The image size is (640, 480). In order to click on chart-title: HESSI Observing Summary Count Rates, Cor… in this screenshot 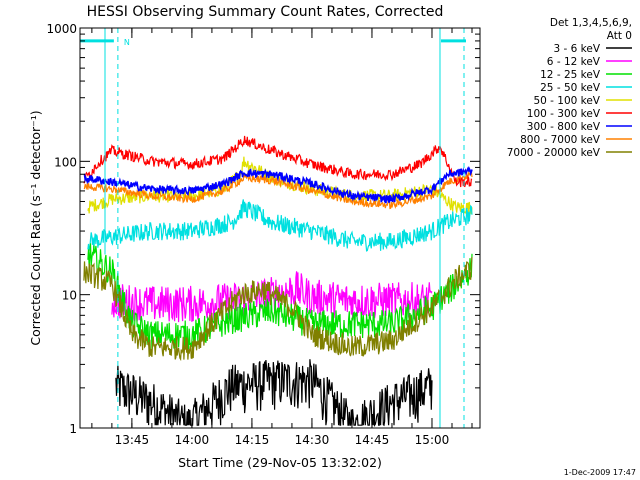, I will do `click(265, 12)`.